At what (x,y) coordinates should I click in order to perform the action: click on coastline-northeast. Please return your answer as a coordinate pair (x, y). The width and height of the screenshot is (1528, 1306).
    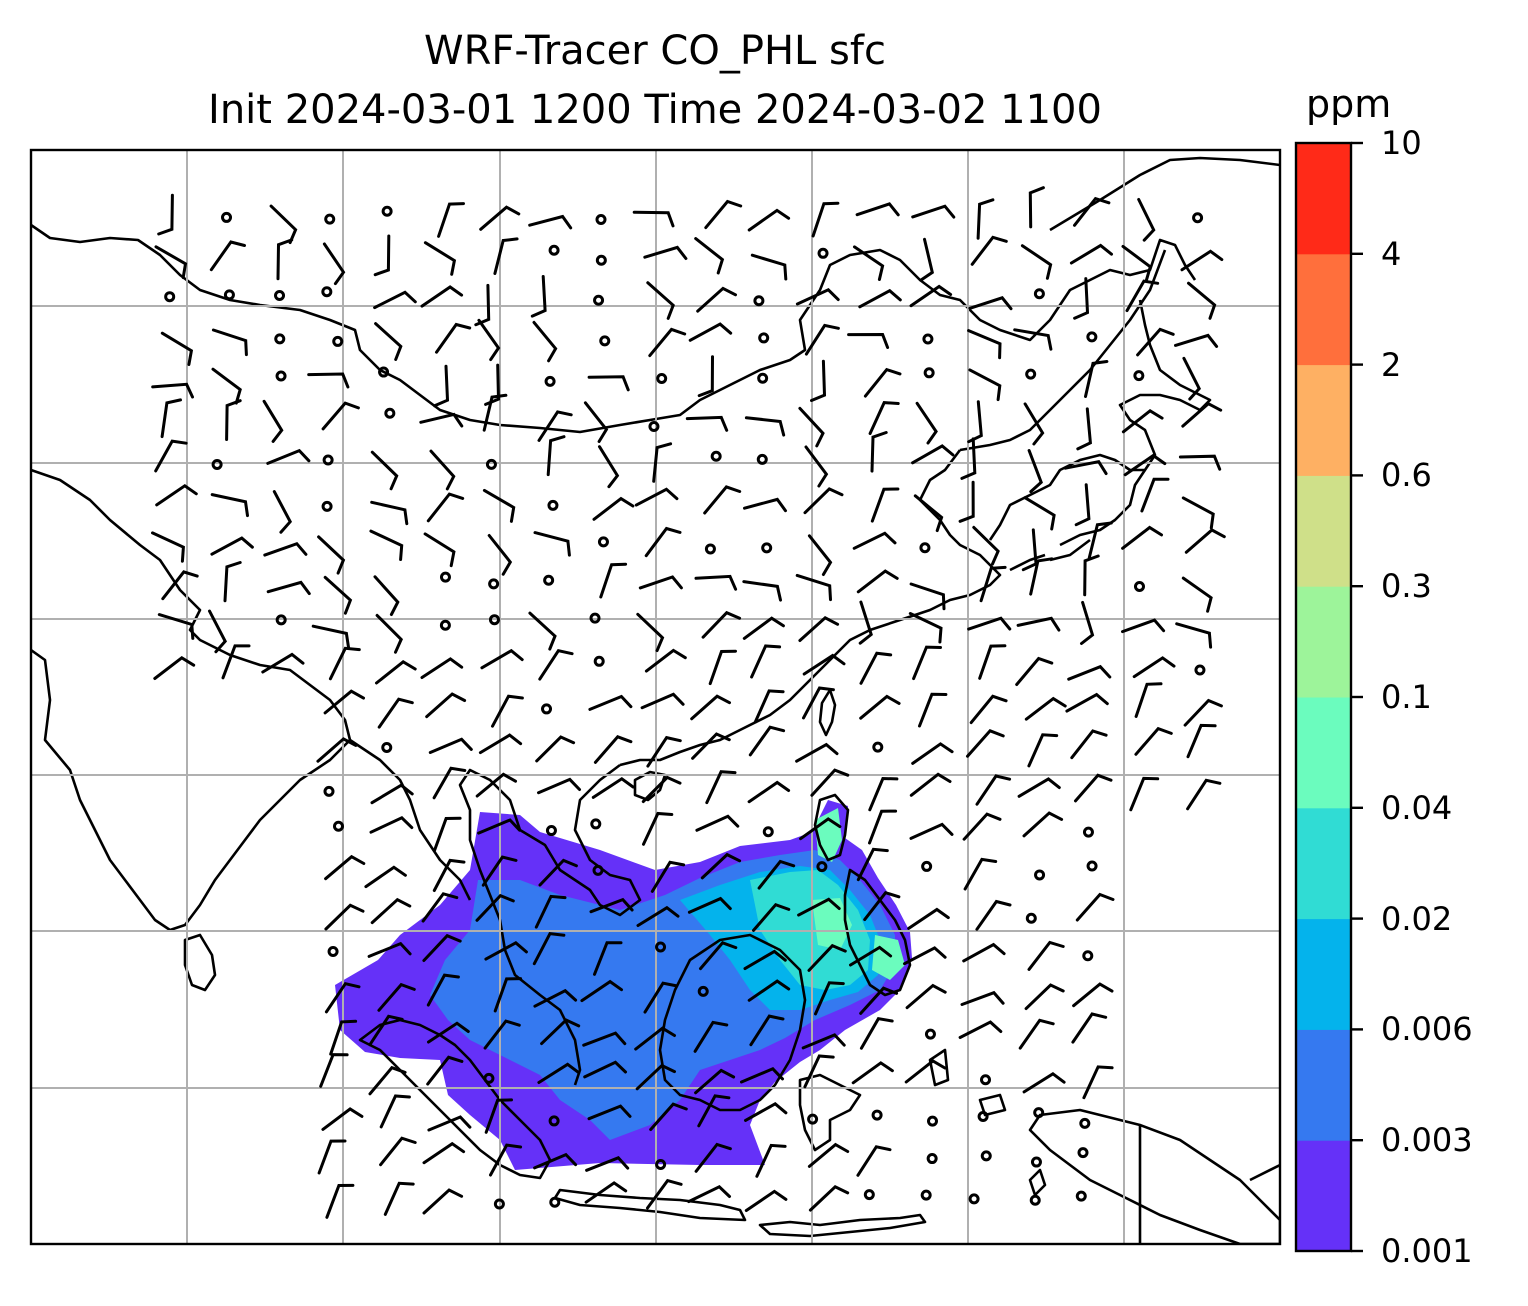
    Looking at the image, I should click on (1164, 194).